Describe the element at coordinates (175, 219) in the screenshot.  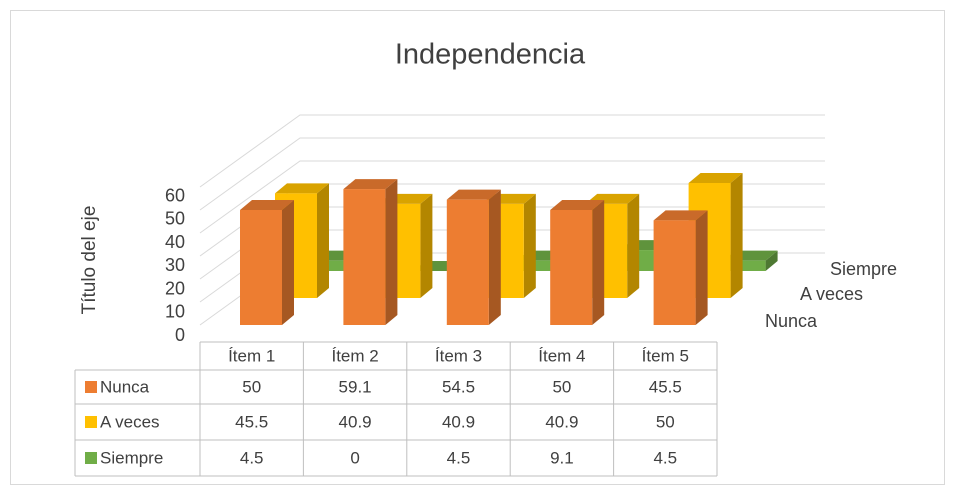
I see `y-tick-label: 50` at that location.